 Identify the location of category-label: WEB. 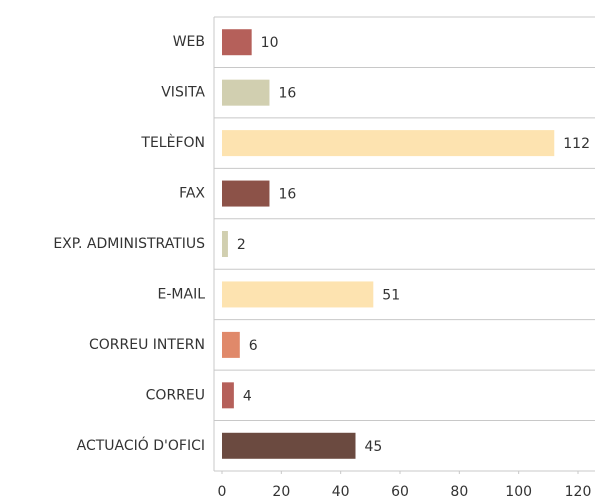
(189, 42).